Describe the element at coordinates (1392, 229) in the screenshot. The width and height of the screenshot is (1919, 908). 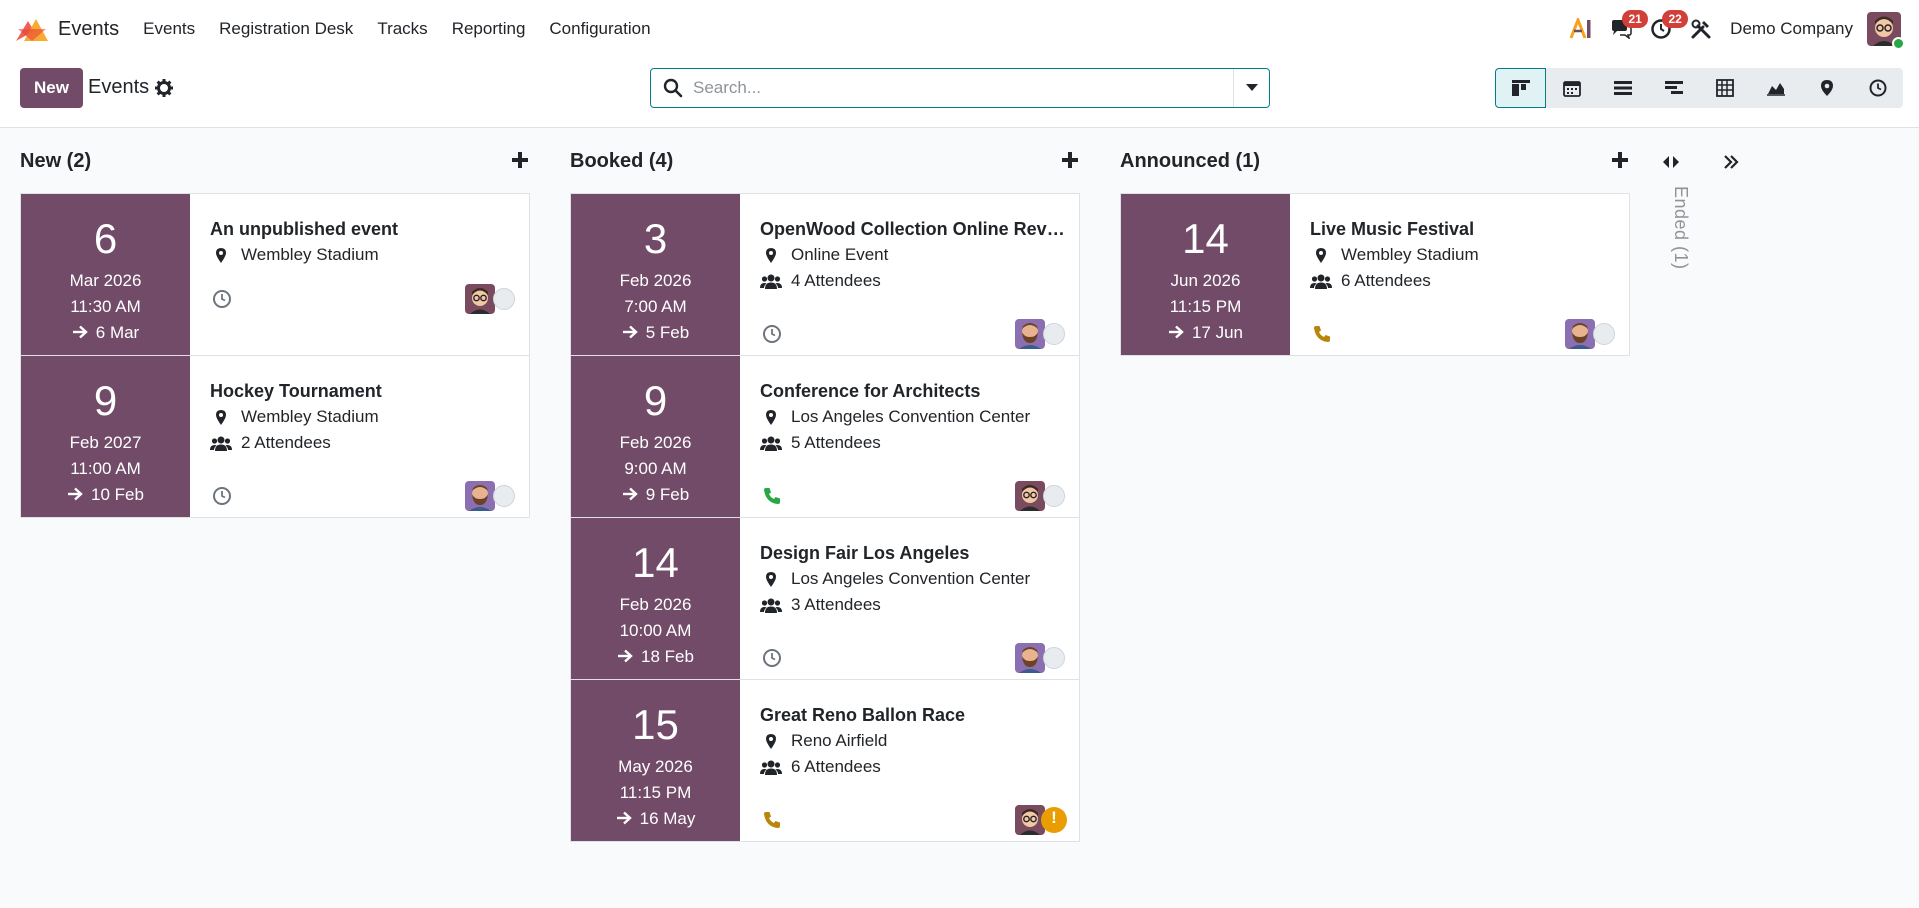
I see `event-title: Live Music Festival` at that location.